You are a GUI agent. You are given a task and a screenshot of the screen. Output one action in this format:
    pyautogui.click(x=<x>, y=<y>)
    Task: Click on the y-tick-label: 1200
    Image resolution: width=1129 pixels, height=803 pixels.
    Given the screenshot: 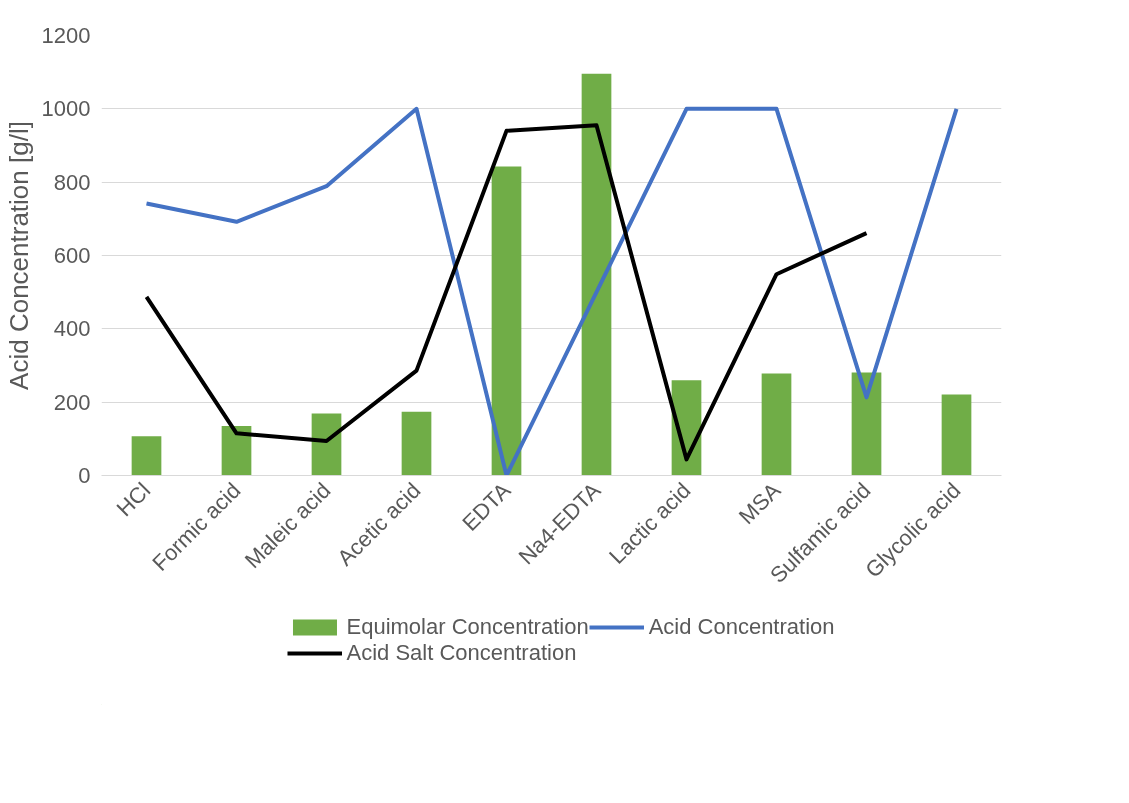 What is the action you would take?
    pyautogui.click(x=66, y=35)
    